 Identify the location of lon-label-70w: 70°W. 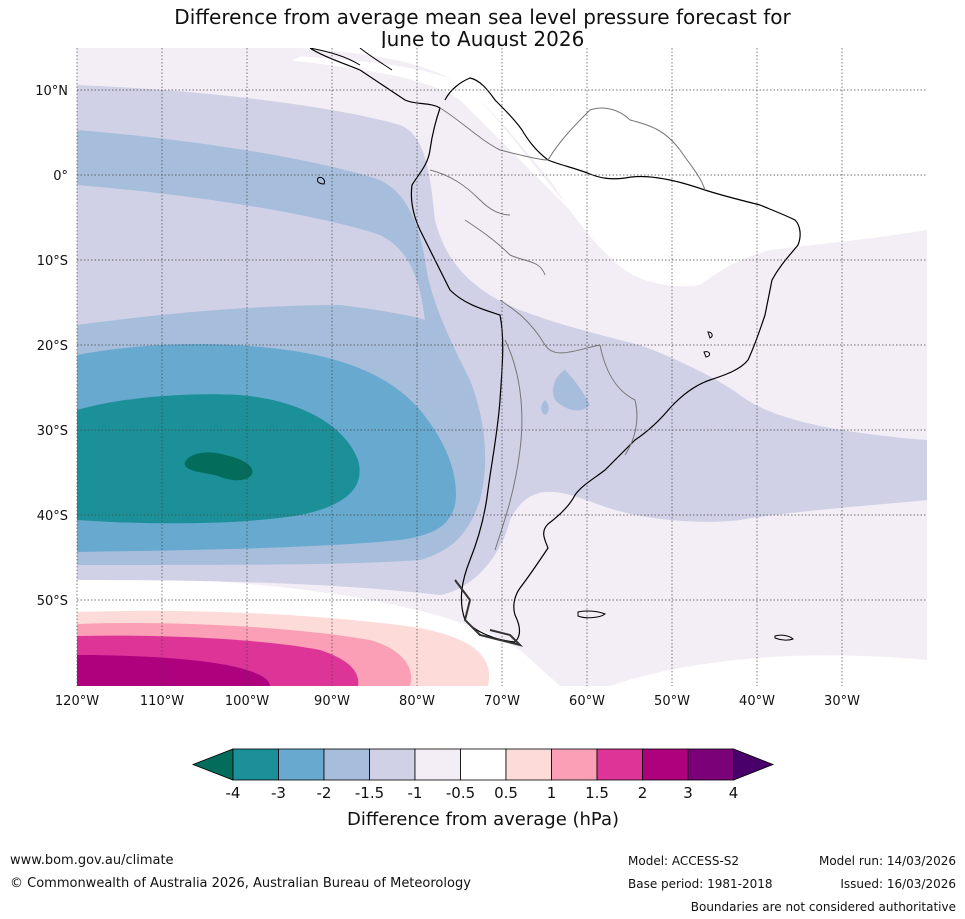
(502, 701).